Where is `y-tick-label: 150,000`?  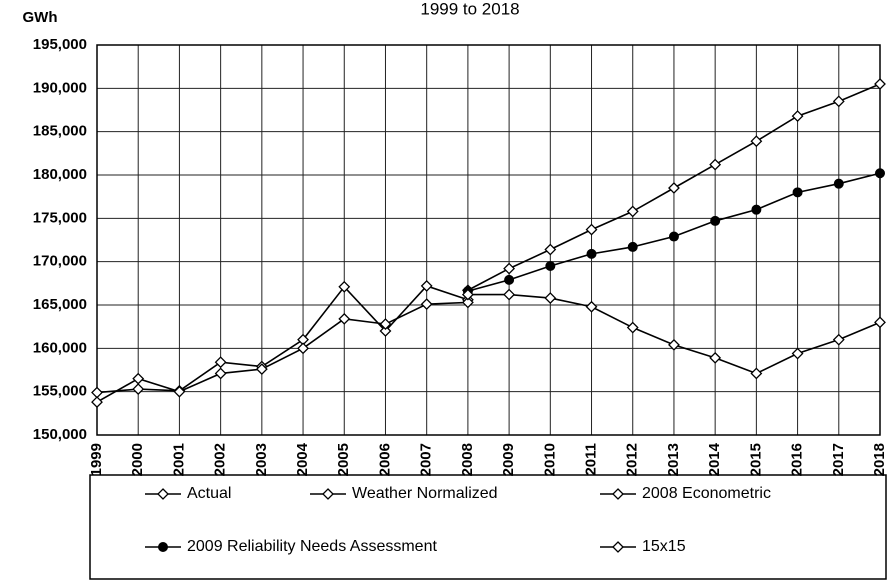
y-tick-label: 150,000 is located at coordinates (60, 434).